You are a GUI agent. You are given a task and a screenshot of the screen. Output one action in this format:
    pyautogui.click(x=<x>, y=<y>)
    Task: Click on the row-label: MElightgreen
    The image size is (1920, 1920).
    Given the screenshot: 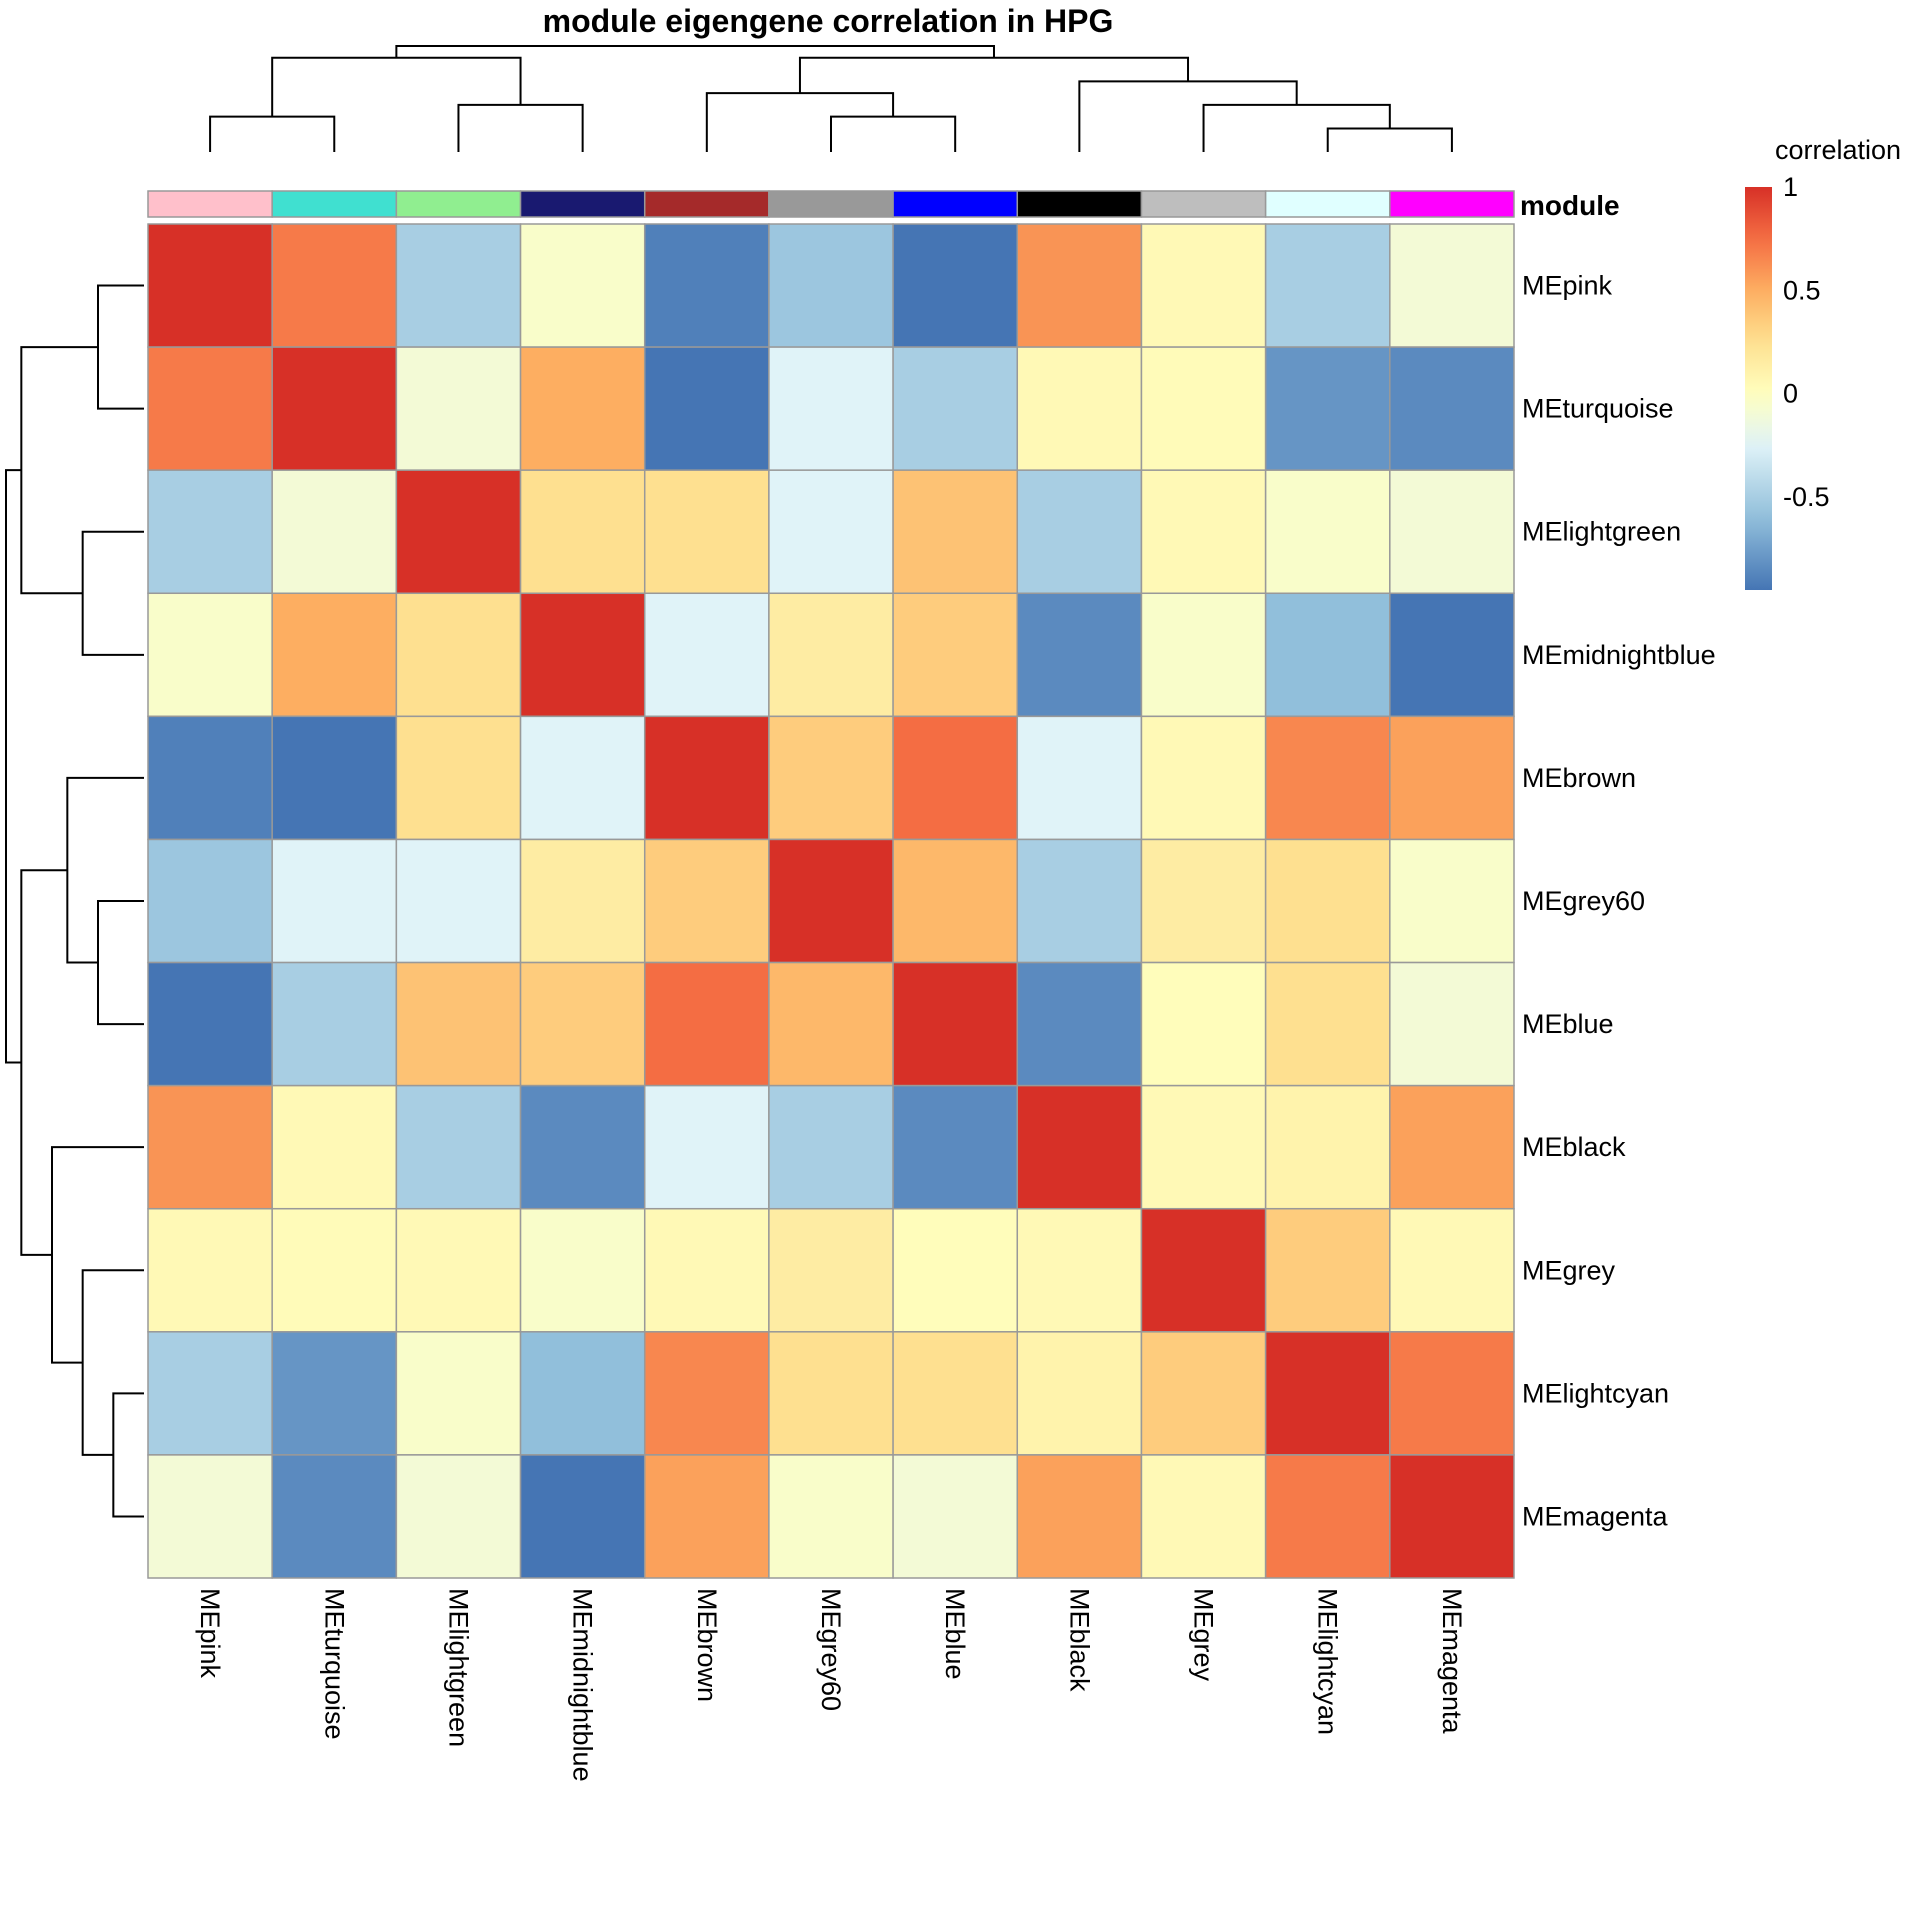 What is the action you would take?
    pyautogui.click(x=1601, y=532)
    